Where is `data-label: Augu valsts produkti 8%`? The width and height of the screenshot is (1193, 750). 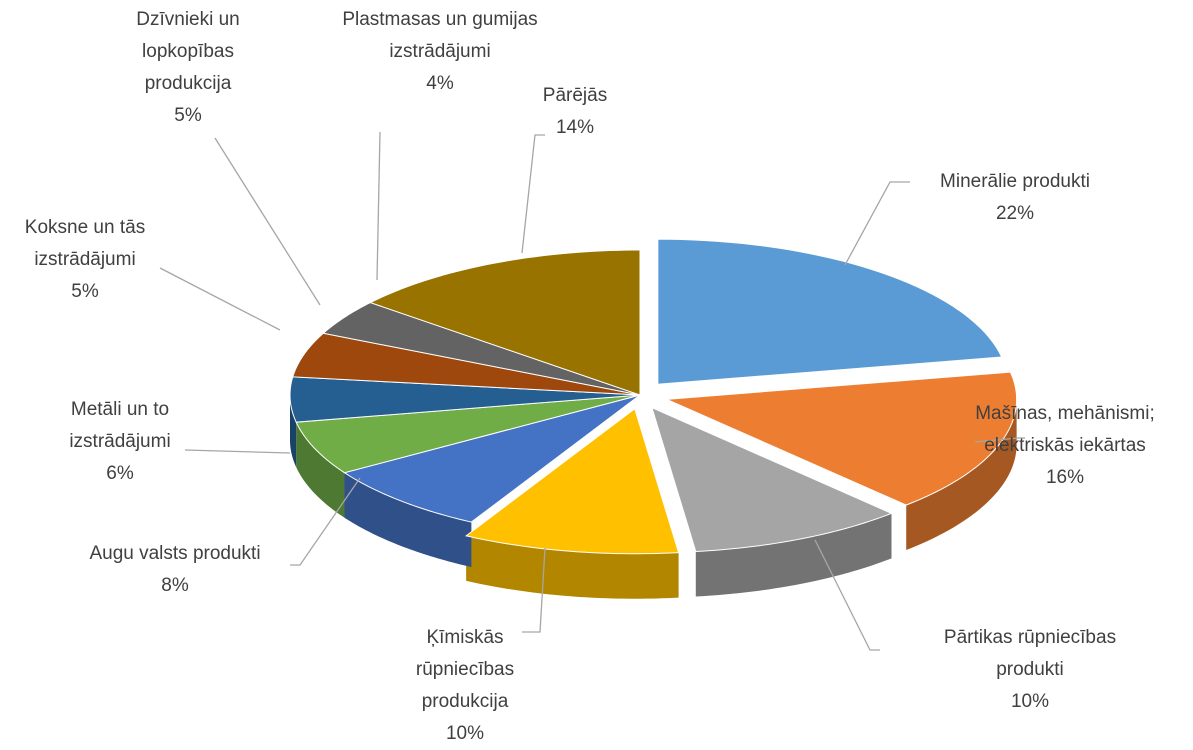 data-label: Augu valsts produkti 8% is located at coordinates (175, 570).